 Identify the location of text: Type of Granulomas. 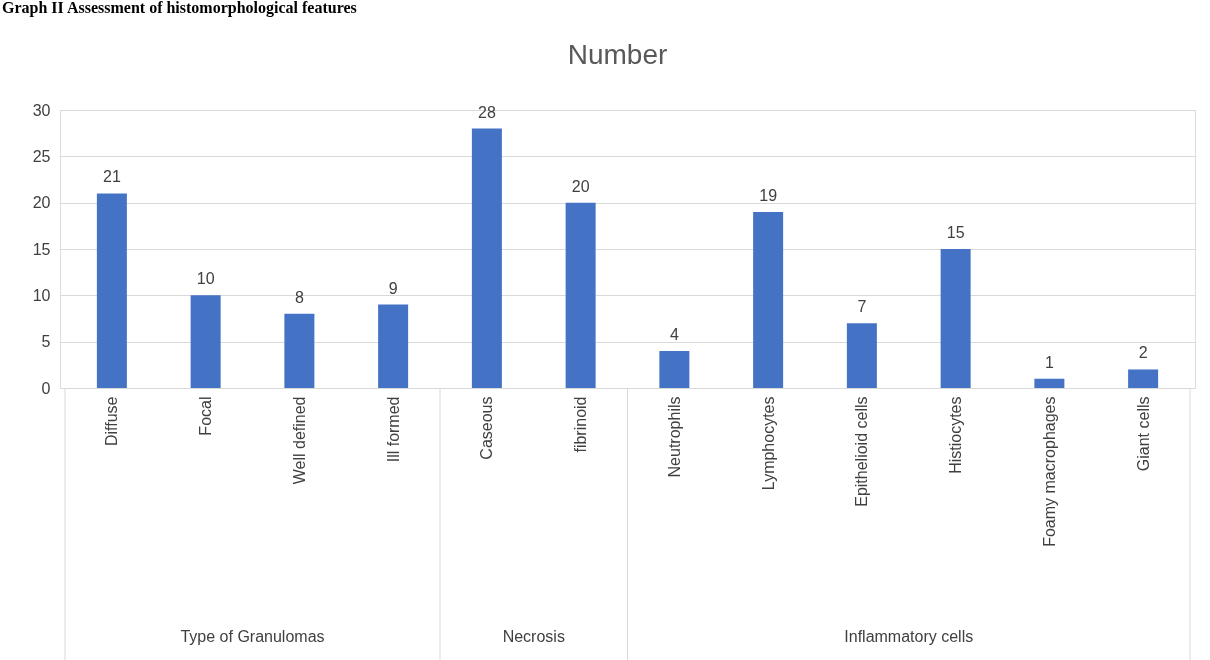
(252, 636).